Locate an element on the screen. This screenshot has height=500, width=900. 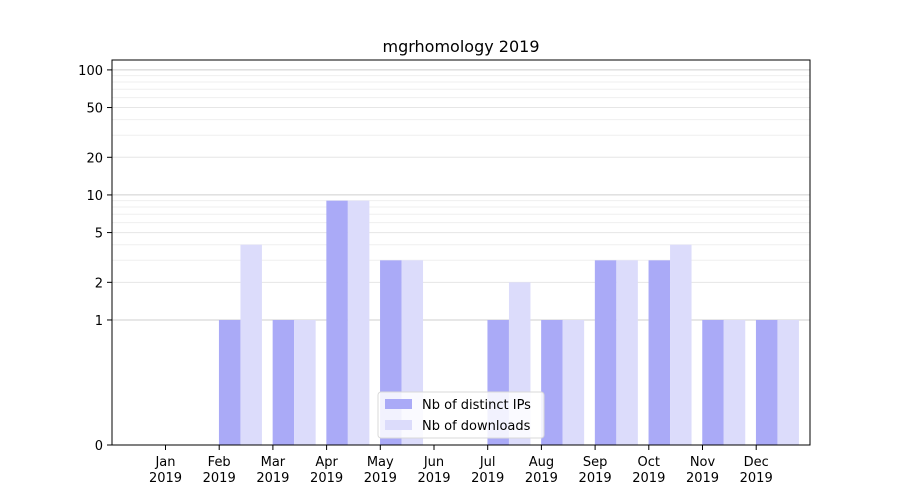
legend: Nb of distinct IPs Nb of downloads is located at coordinates (461, 415).